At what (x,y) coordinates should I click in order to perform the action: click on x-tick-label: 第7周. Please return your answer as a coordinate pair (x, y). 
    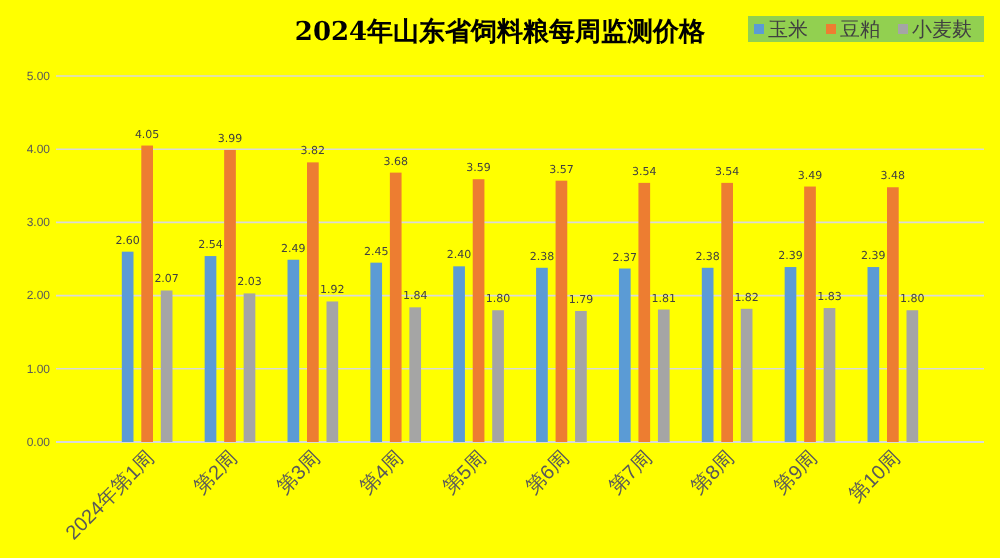
    Looking at the image, I should click on (630, 473).